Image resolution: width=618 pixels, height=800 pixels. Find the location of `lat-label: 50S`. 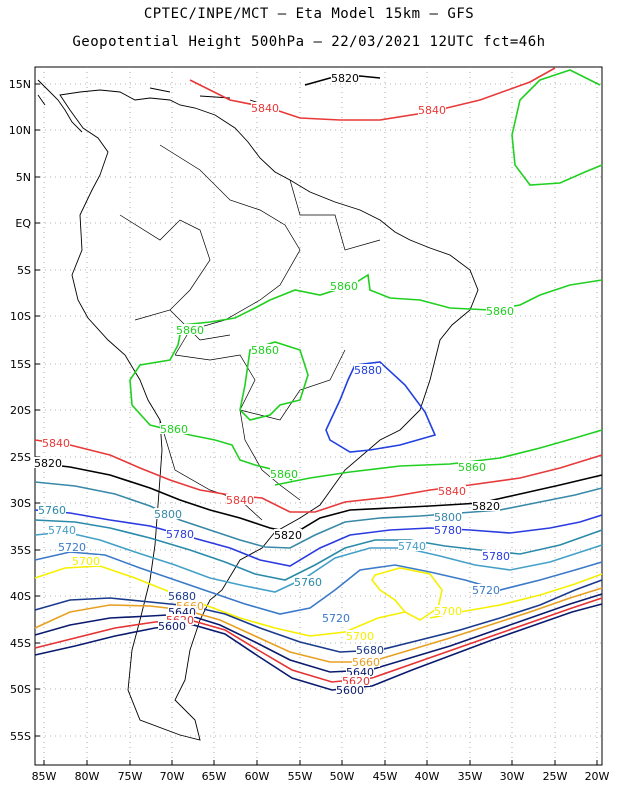

lat-label: 50S is located at coordinates (20, 689).